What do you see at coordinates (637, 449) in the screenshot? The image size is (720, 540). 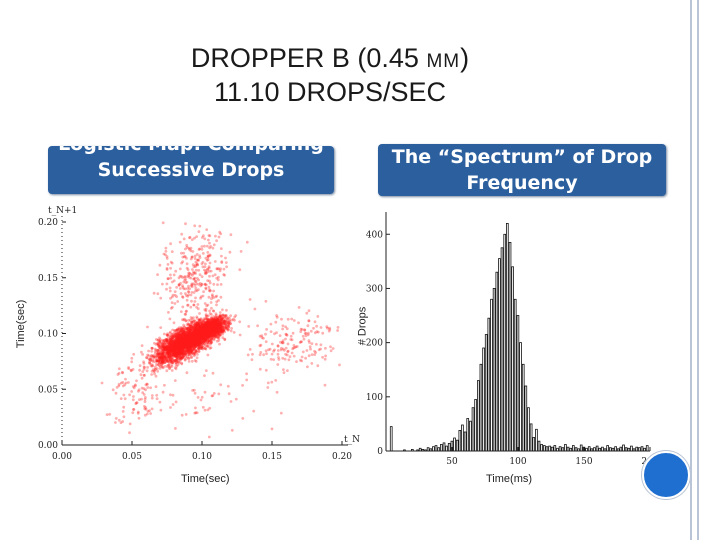 I see `histogram-bar` at bounding box center [637, 449].